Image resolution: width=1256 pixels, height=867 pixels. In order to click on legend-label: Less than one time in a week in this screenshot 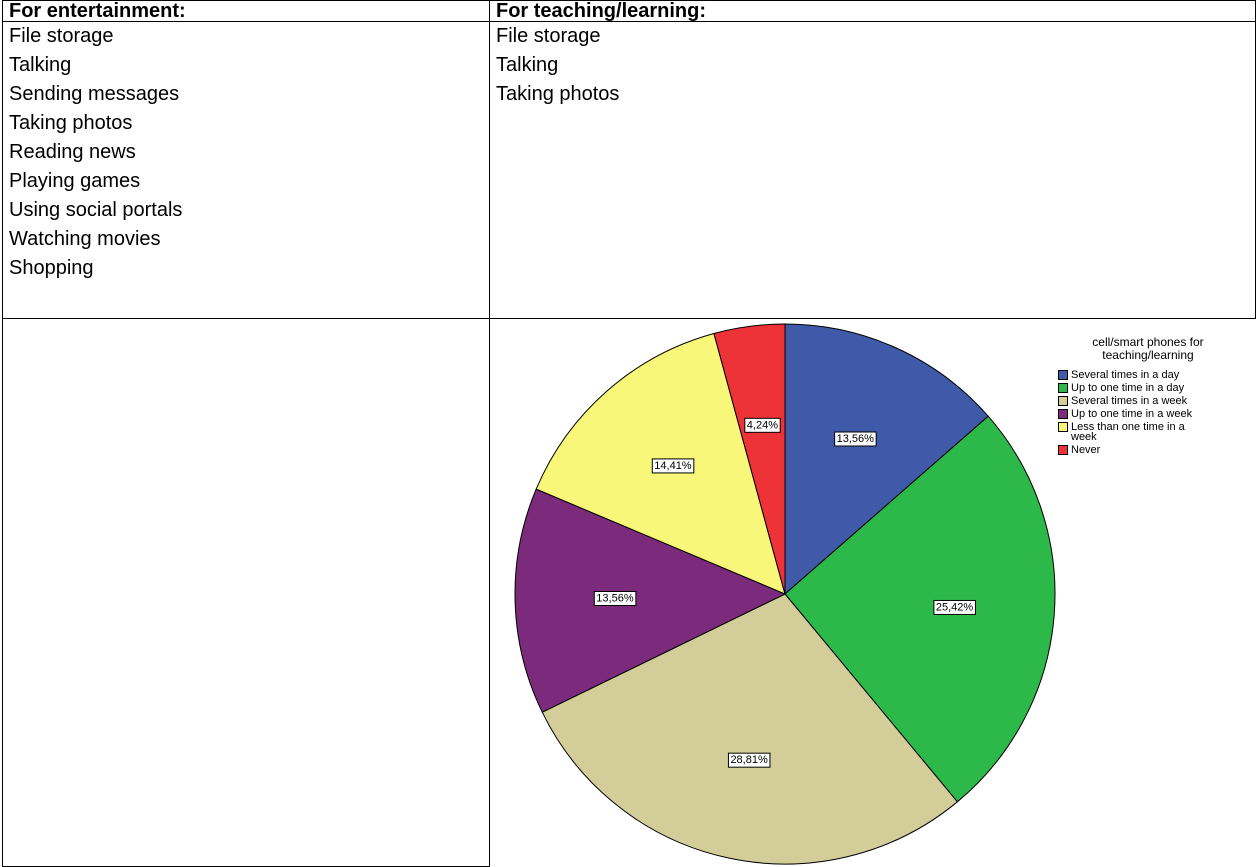, I will do `click(1128, 432)`.